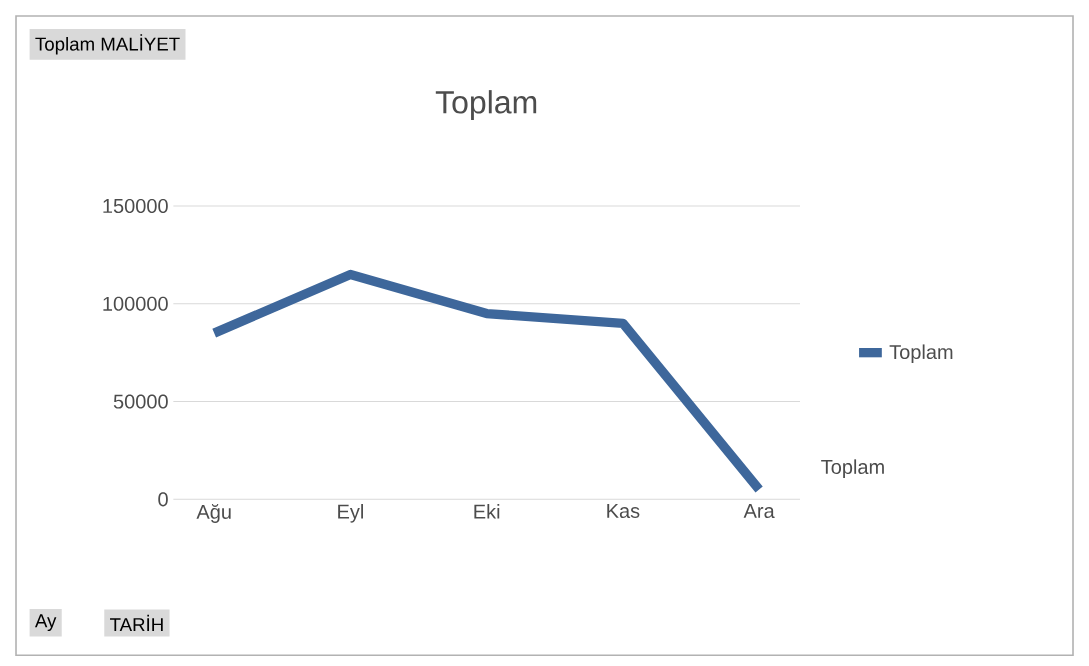 The height and width of the screenshot is (666, 1089). Describe the element at coordinates (759, 511) in the screenshot. I see `x-tick-label: Ara` at that location.